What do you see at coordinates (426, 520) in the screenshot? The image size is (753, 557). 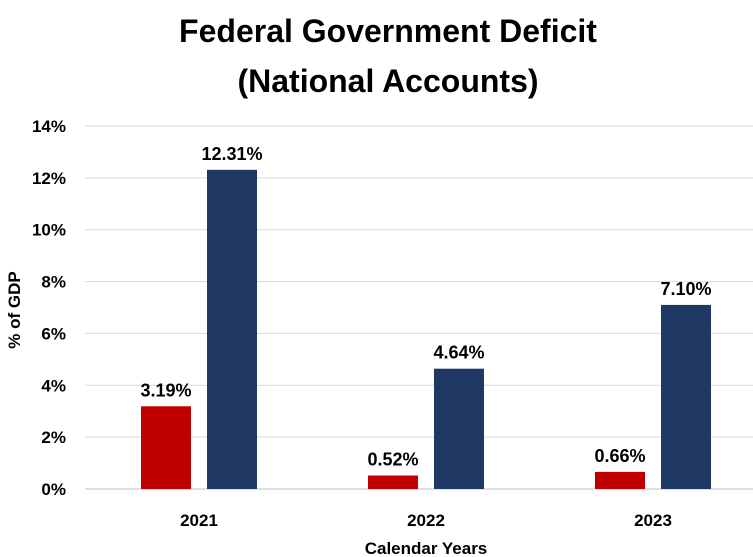 I see `x-tick-label: 2022` at bounding box center [426, 520].